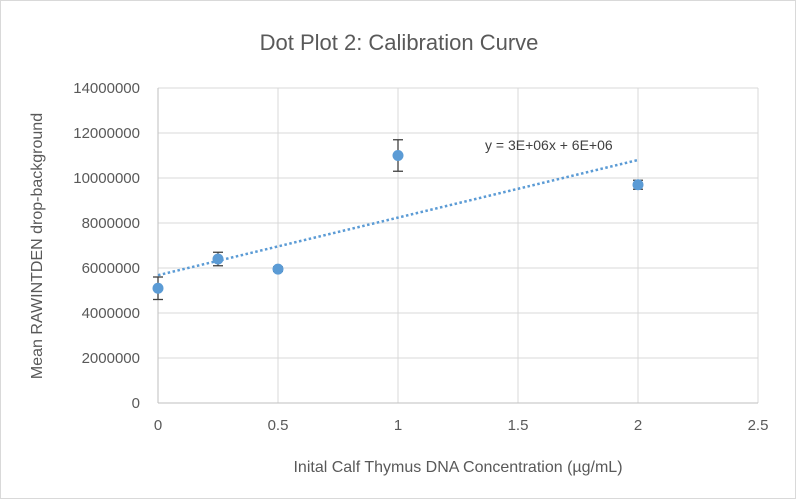 The width and height of the screenshot is (796, 499). I want to click on y-axis-title: Mean RAWINTDEN drop-background, so click(37, 246).